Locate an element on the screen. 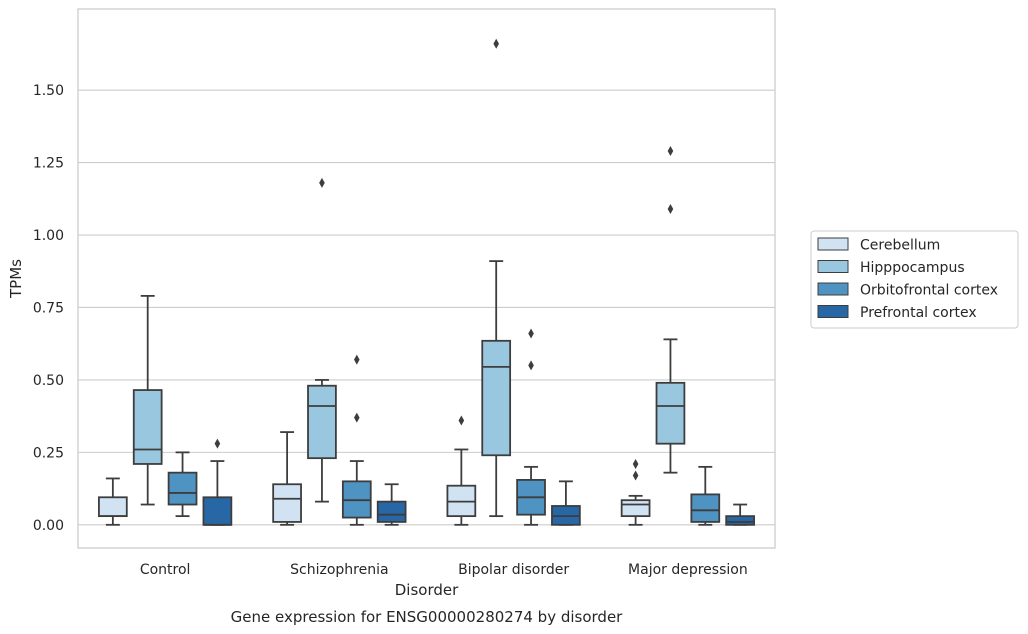 This screenshot has width=1028, height=634. x-tick-label: Bipolar disorder is located at coordinates (513, 570).